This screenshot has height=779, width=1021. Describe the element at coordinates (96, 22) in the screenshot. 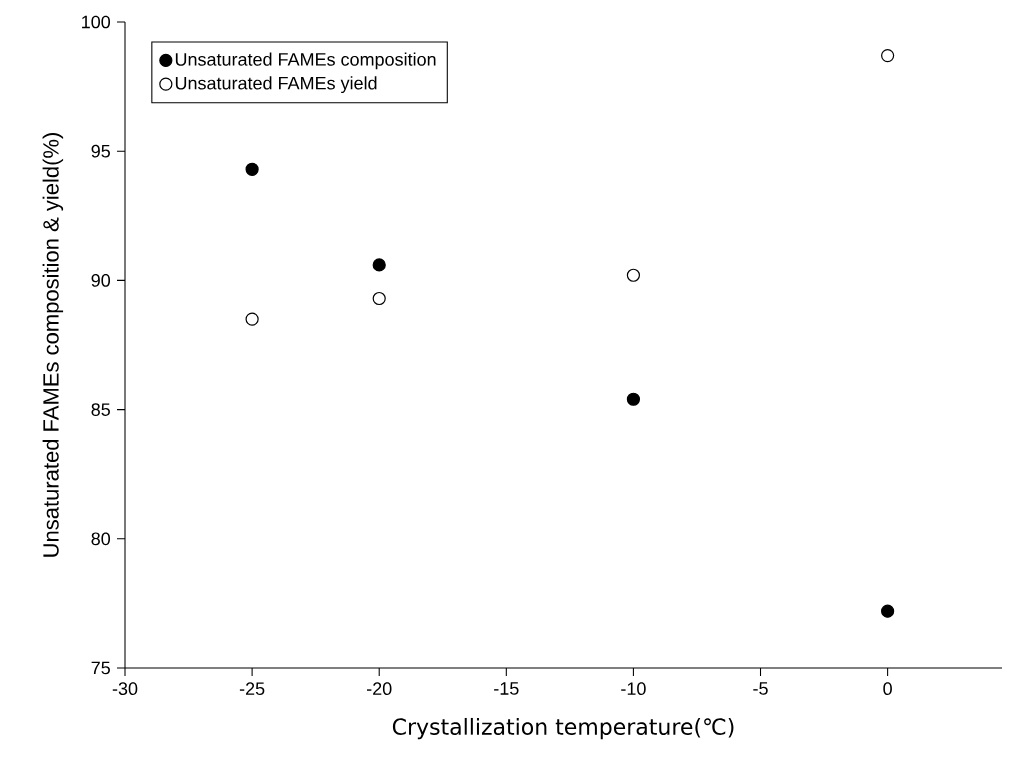

I see `y-tick-label: 100` at that location.